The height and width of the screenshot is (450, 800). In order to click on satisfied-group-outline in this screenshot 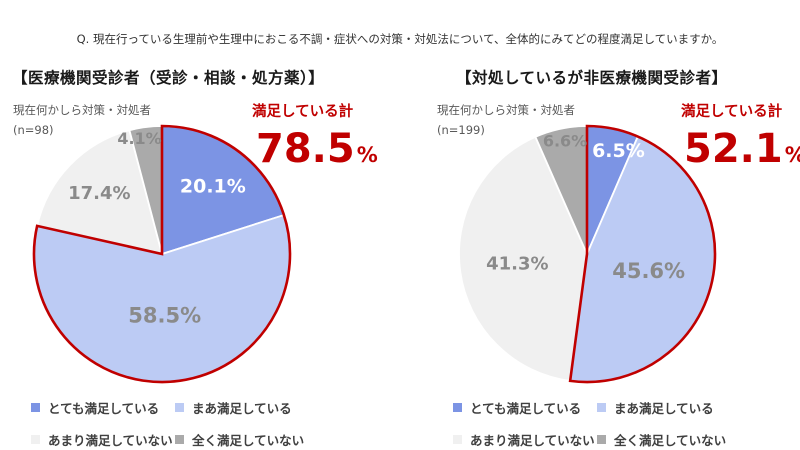, I will do `click(642, 254)`.